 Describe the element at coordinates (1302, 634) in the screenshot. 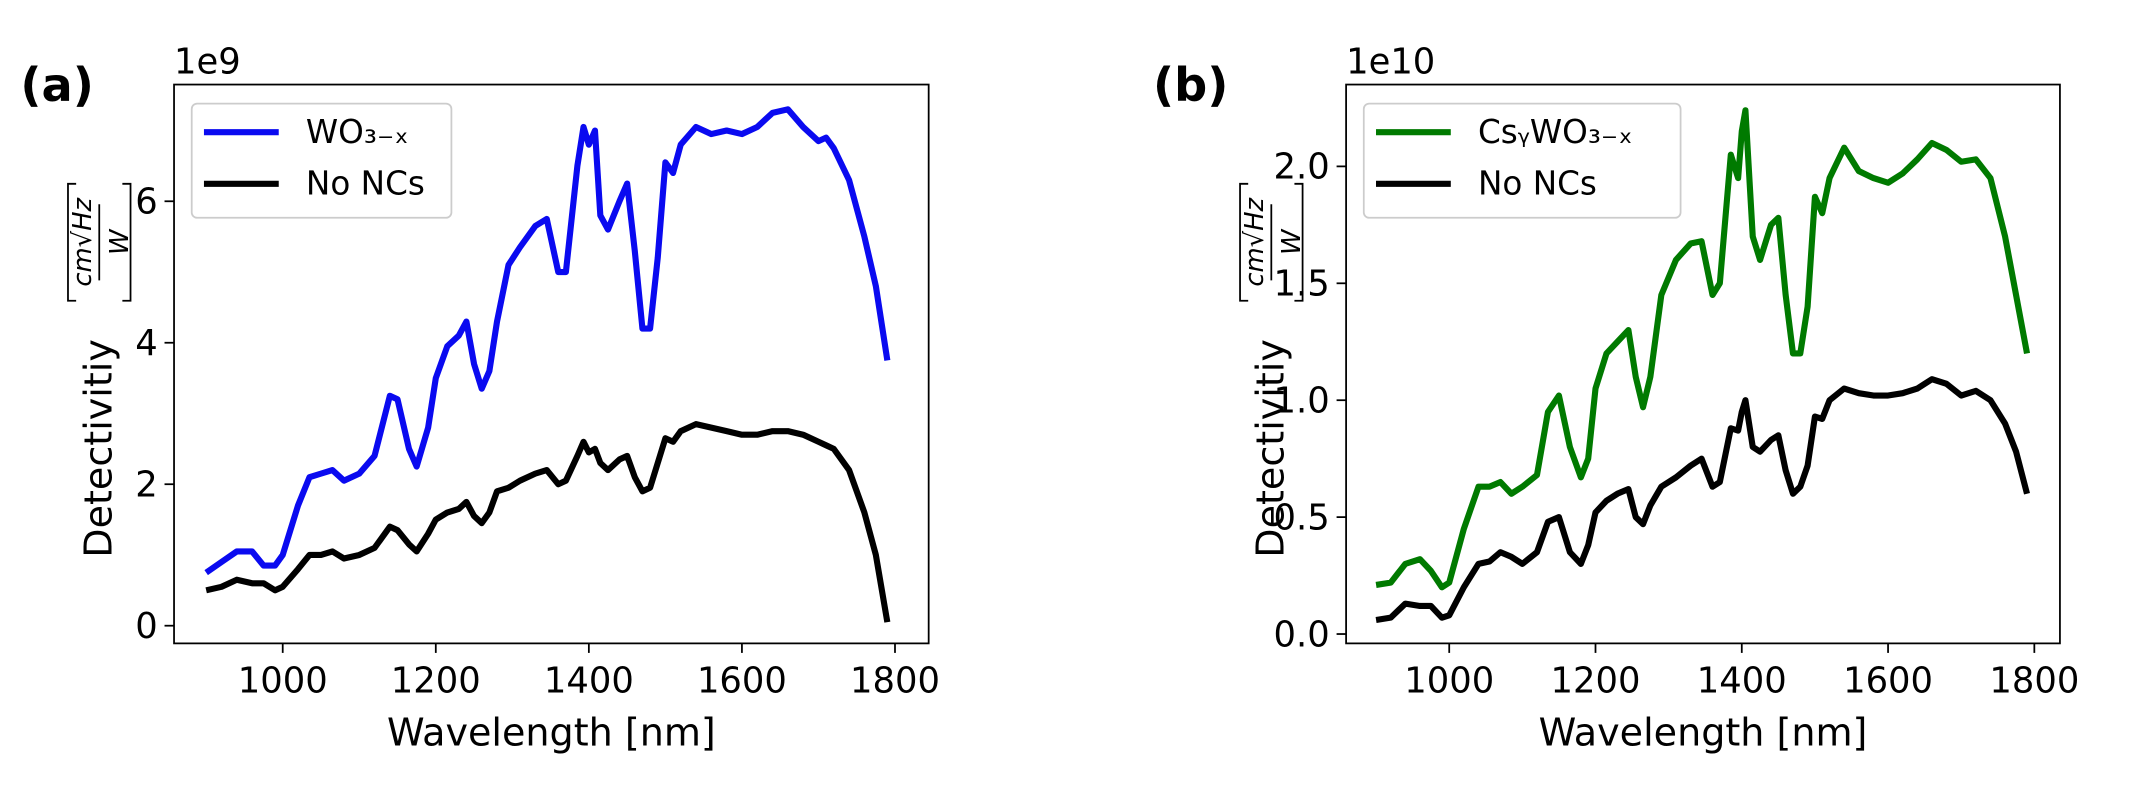

I see `y-tick-label: 0.0` at that location.